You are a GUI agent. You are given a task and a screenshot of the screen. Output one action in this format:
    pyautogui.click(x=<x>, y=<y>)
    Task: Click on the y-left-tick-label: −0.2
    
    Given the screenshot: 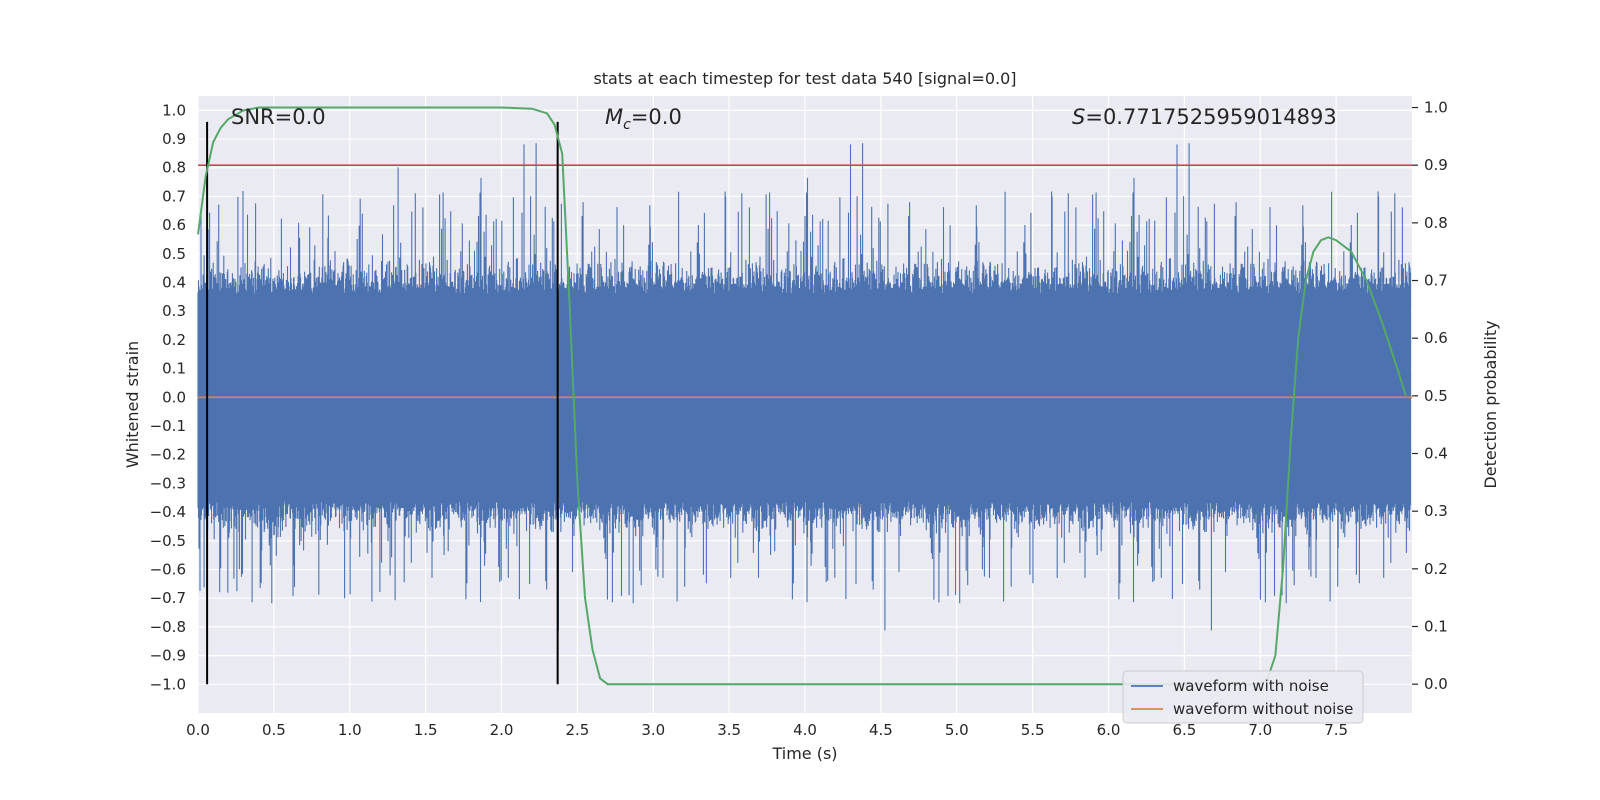 What is the action you would take?
    pyautogui.click(x=168, y=455)
    